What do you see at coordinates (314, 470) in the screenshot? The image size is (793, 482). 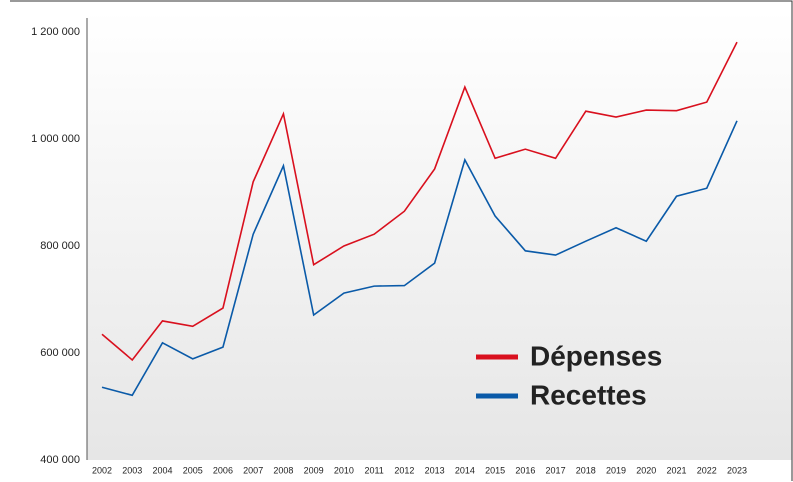 I see `x-tick-label: 2009` at bounding box center [314, 470].